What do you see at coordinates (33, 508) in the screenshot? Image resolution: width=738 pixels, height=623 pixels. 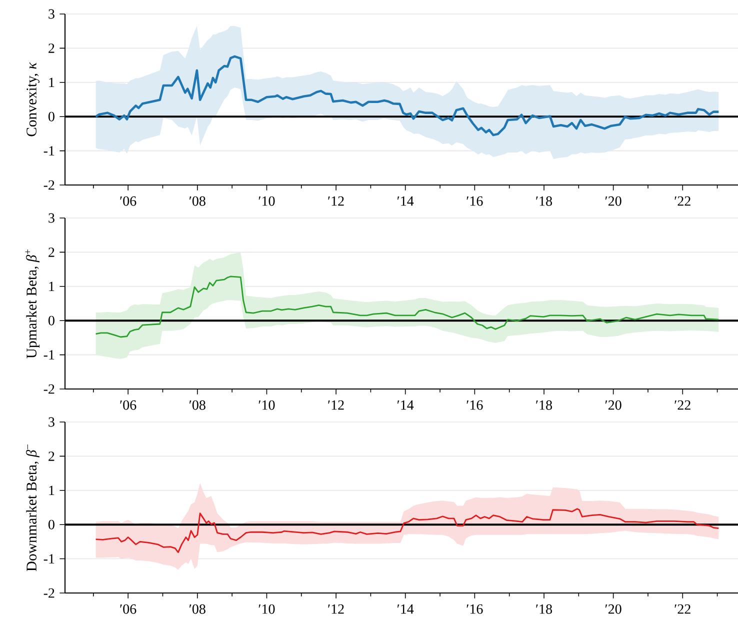 I see `y-axis-title: Downmarket Beta, β$^{−}$` at bounding box center [33, 508].